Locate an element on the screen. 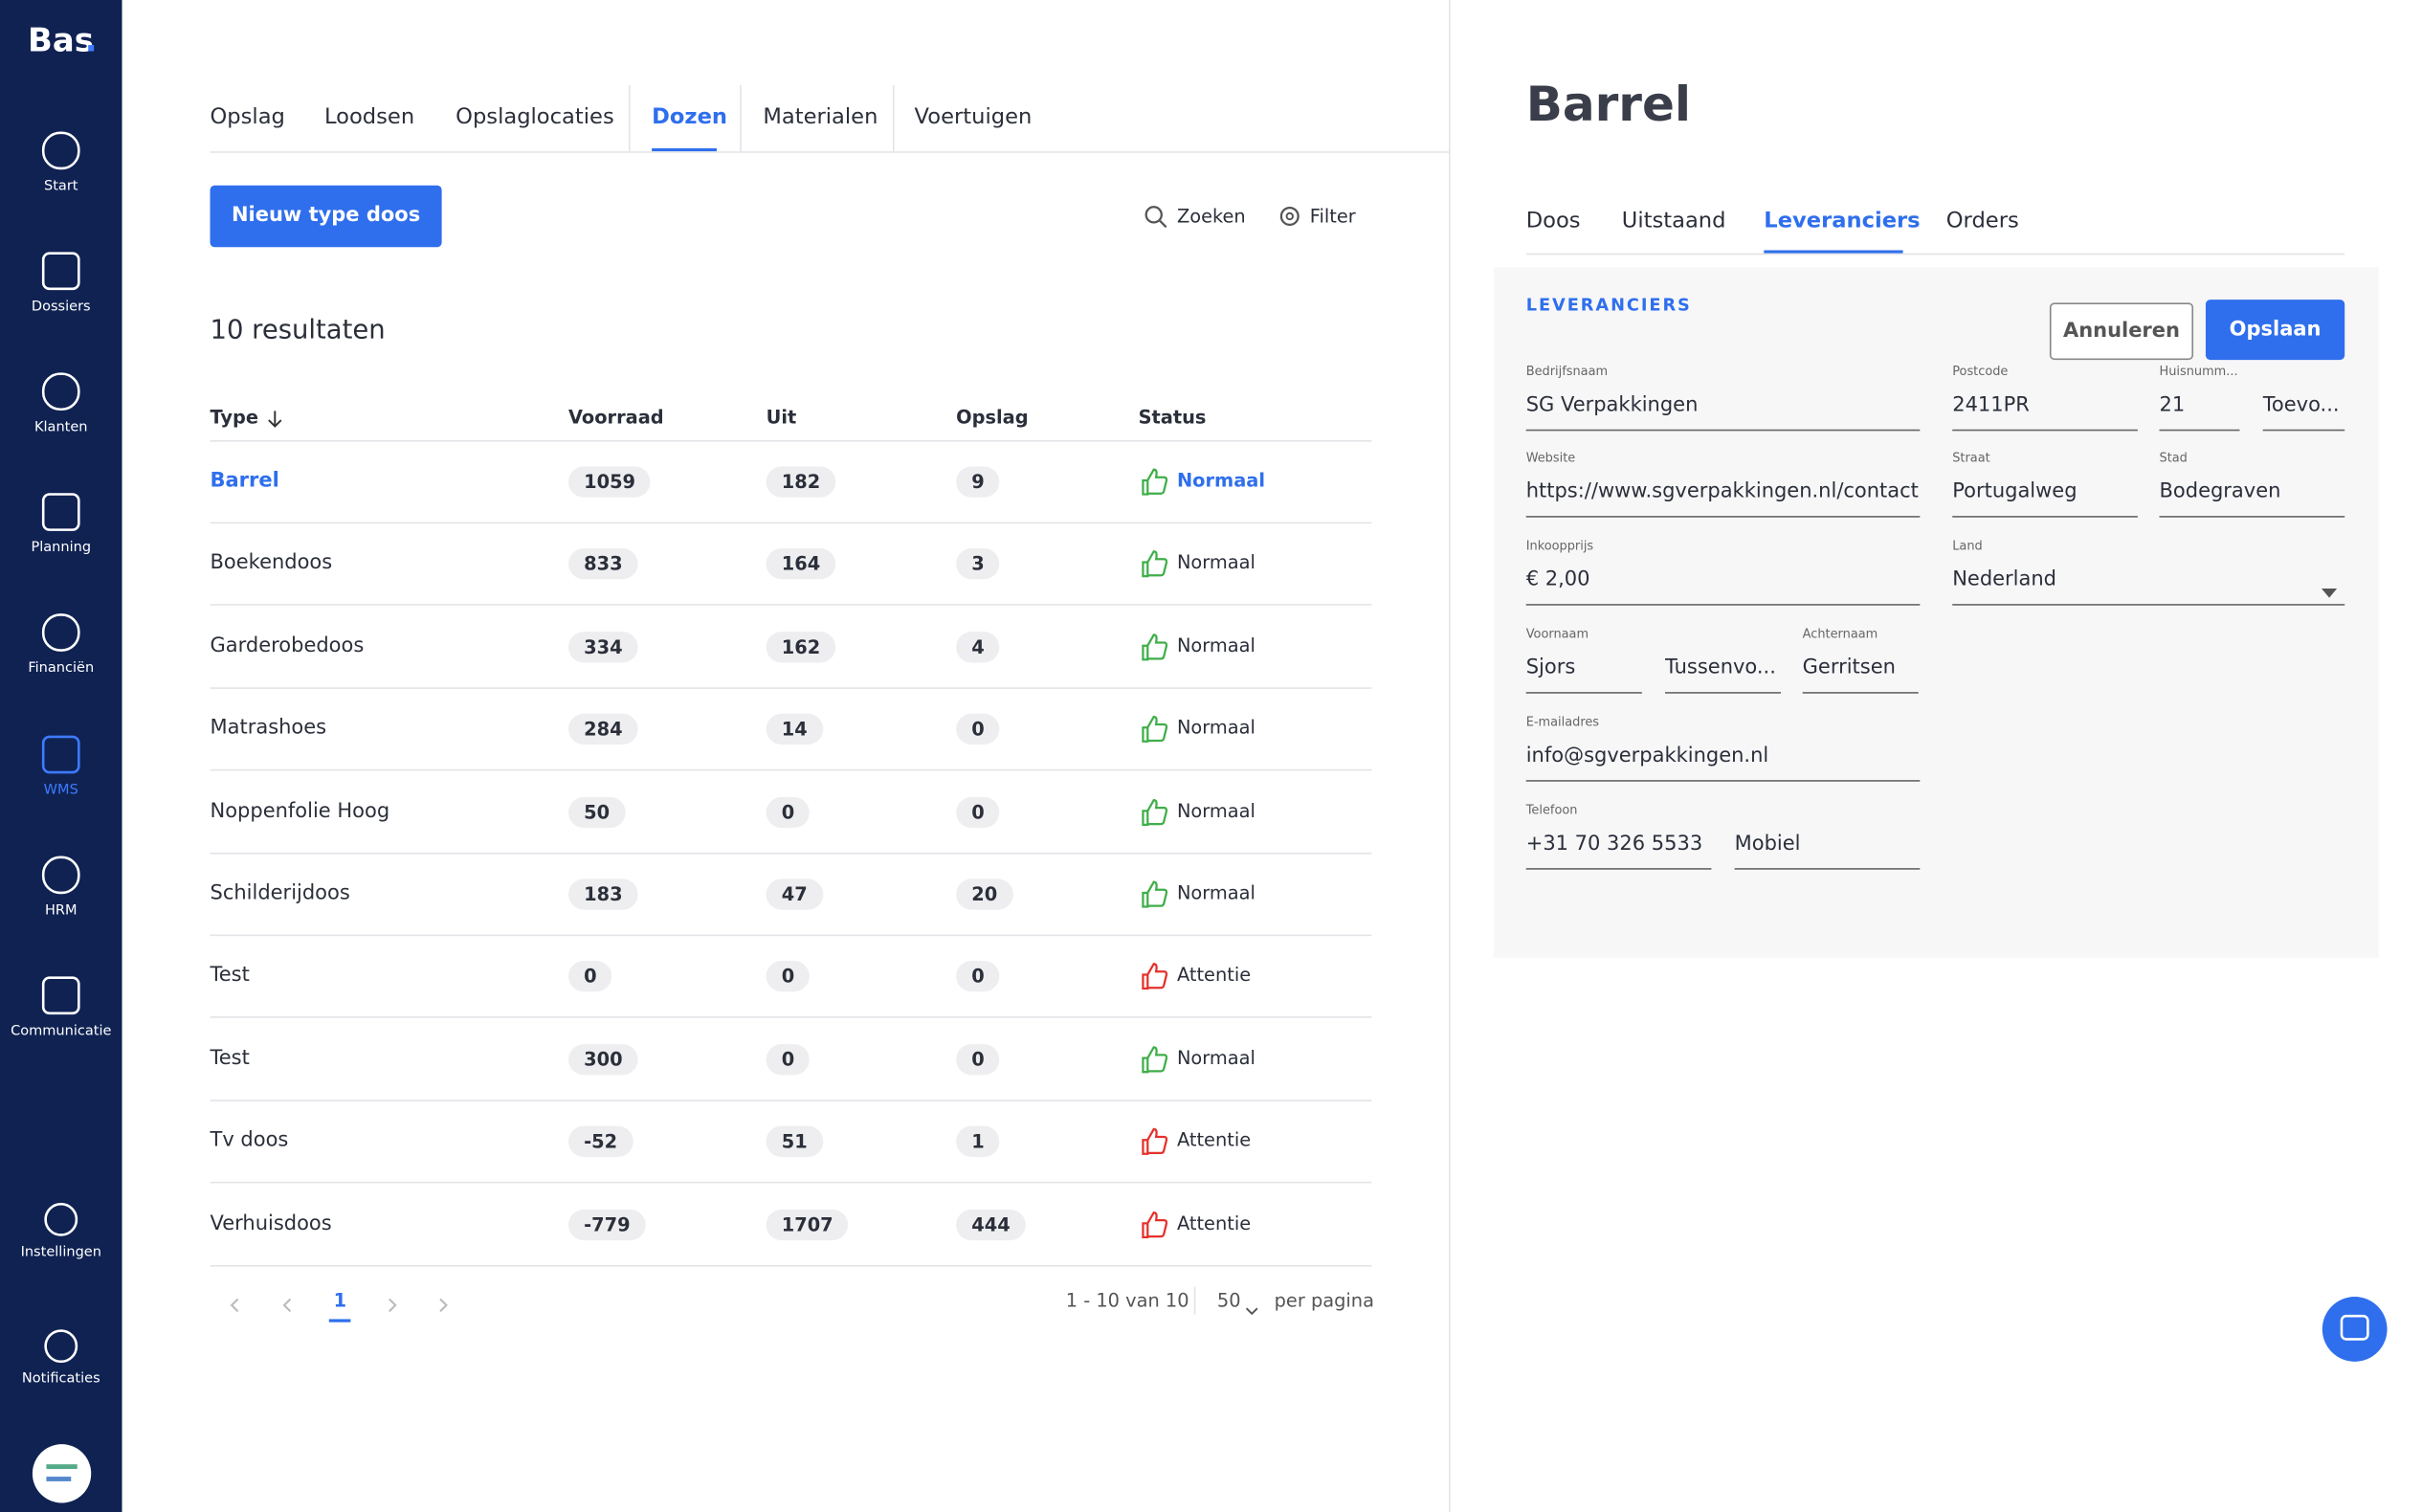 This screenshot has width=2422, height=1512. tab: Loodsen is located at coordinates (369, 117).